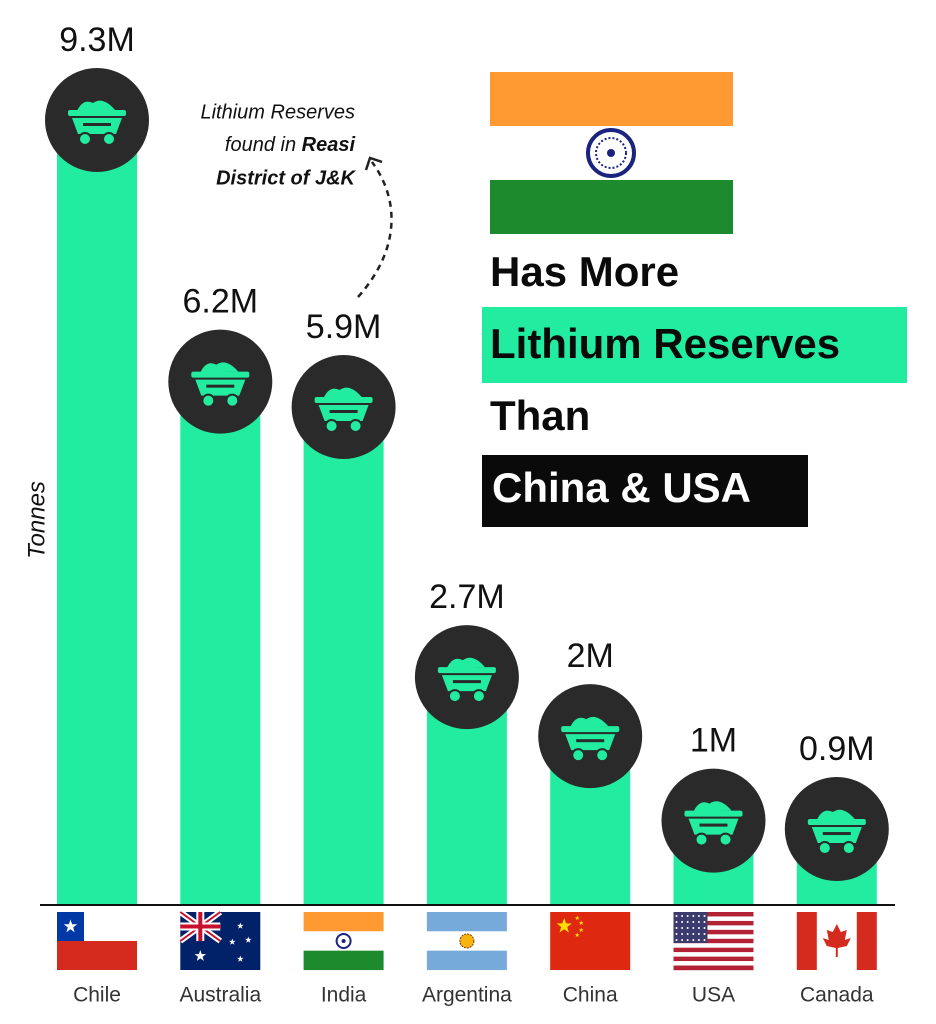 Image resolution: width=936 pixels, height=1024 pixels. Describe the element at coordinates (837, 749) in the screenshot. I see `value-label: 0.9M` at that location.